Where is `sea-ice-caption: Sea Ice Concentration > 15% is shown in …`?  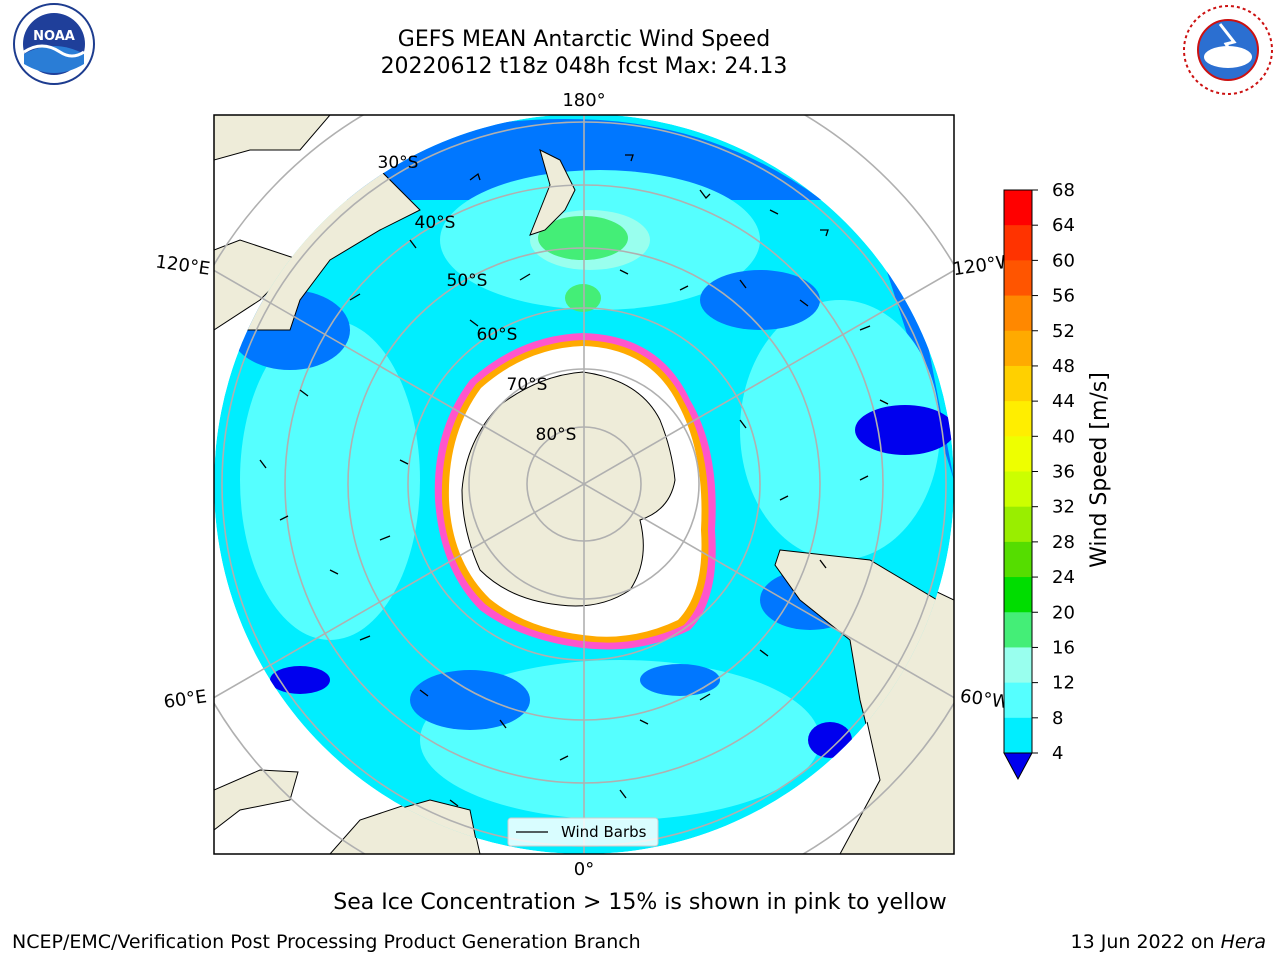
sea-ice-caption: Sea Ice Concentration > 15% is shown in … is located at coordinates (640, 902).